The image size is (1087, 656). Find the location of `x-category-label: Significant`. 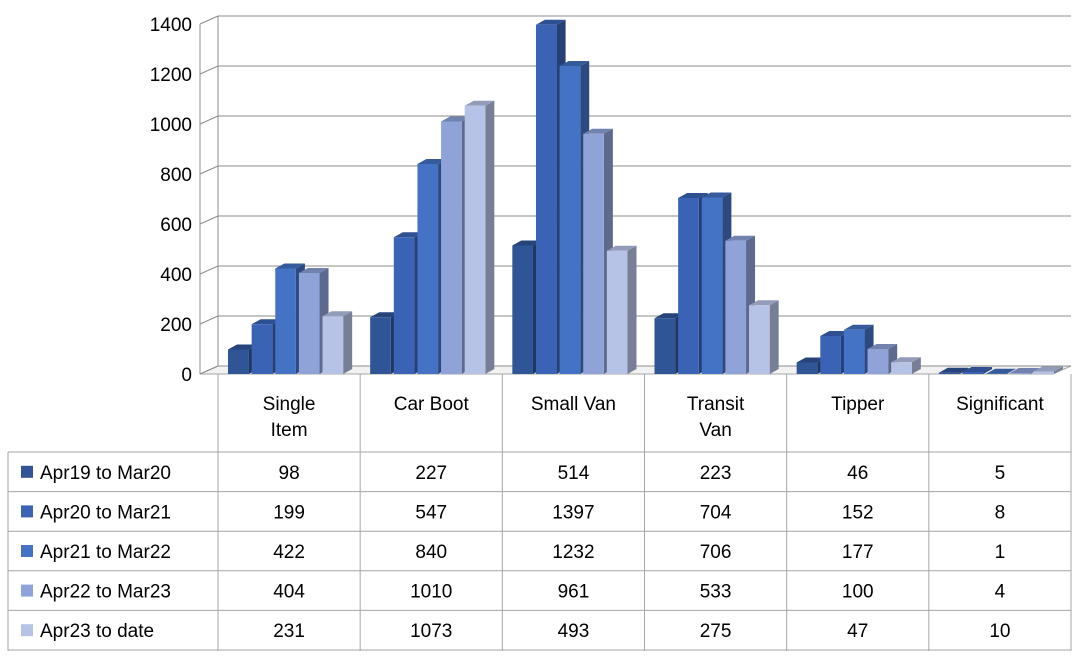

x-category-label: Significant is located at coordinates (1000, 404).